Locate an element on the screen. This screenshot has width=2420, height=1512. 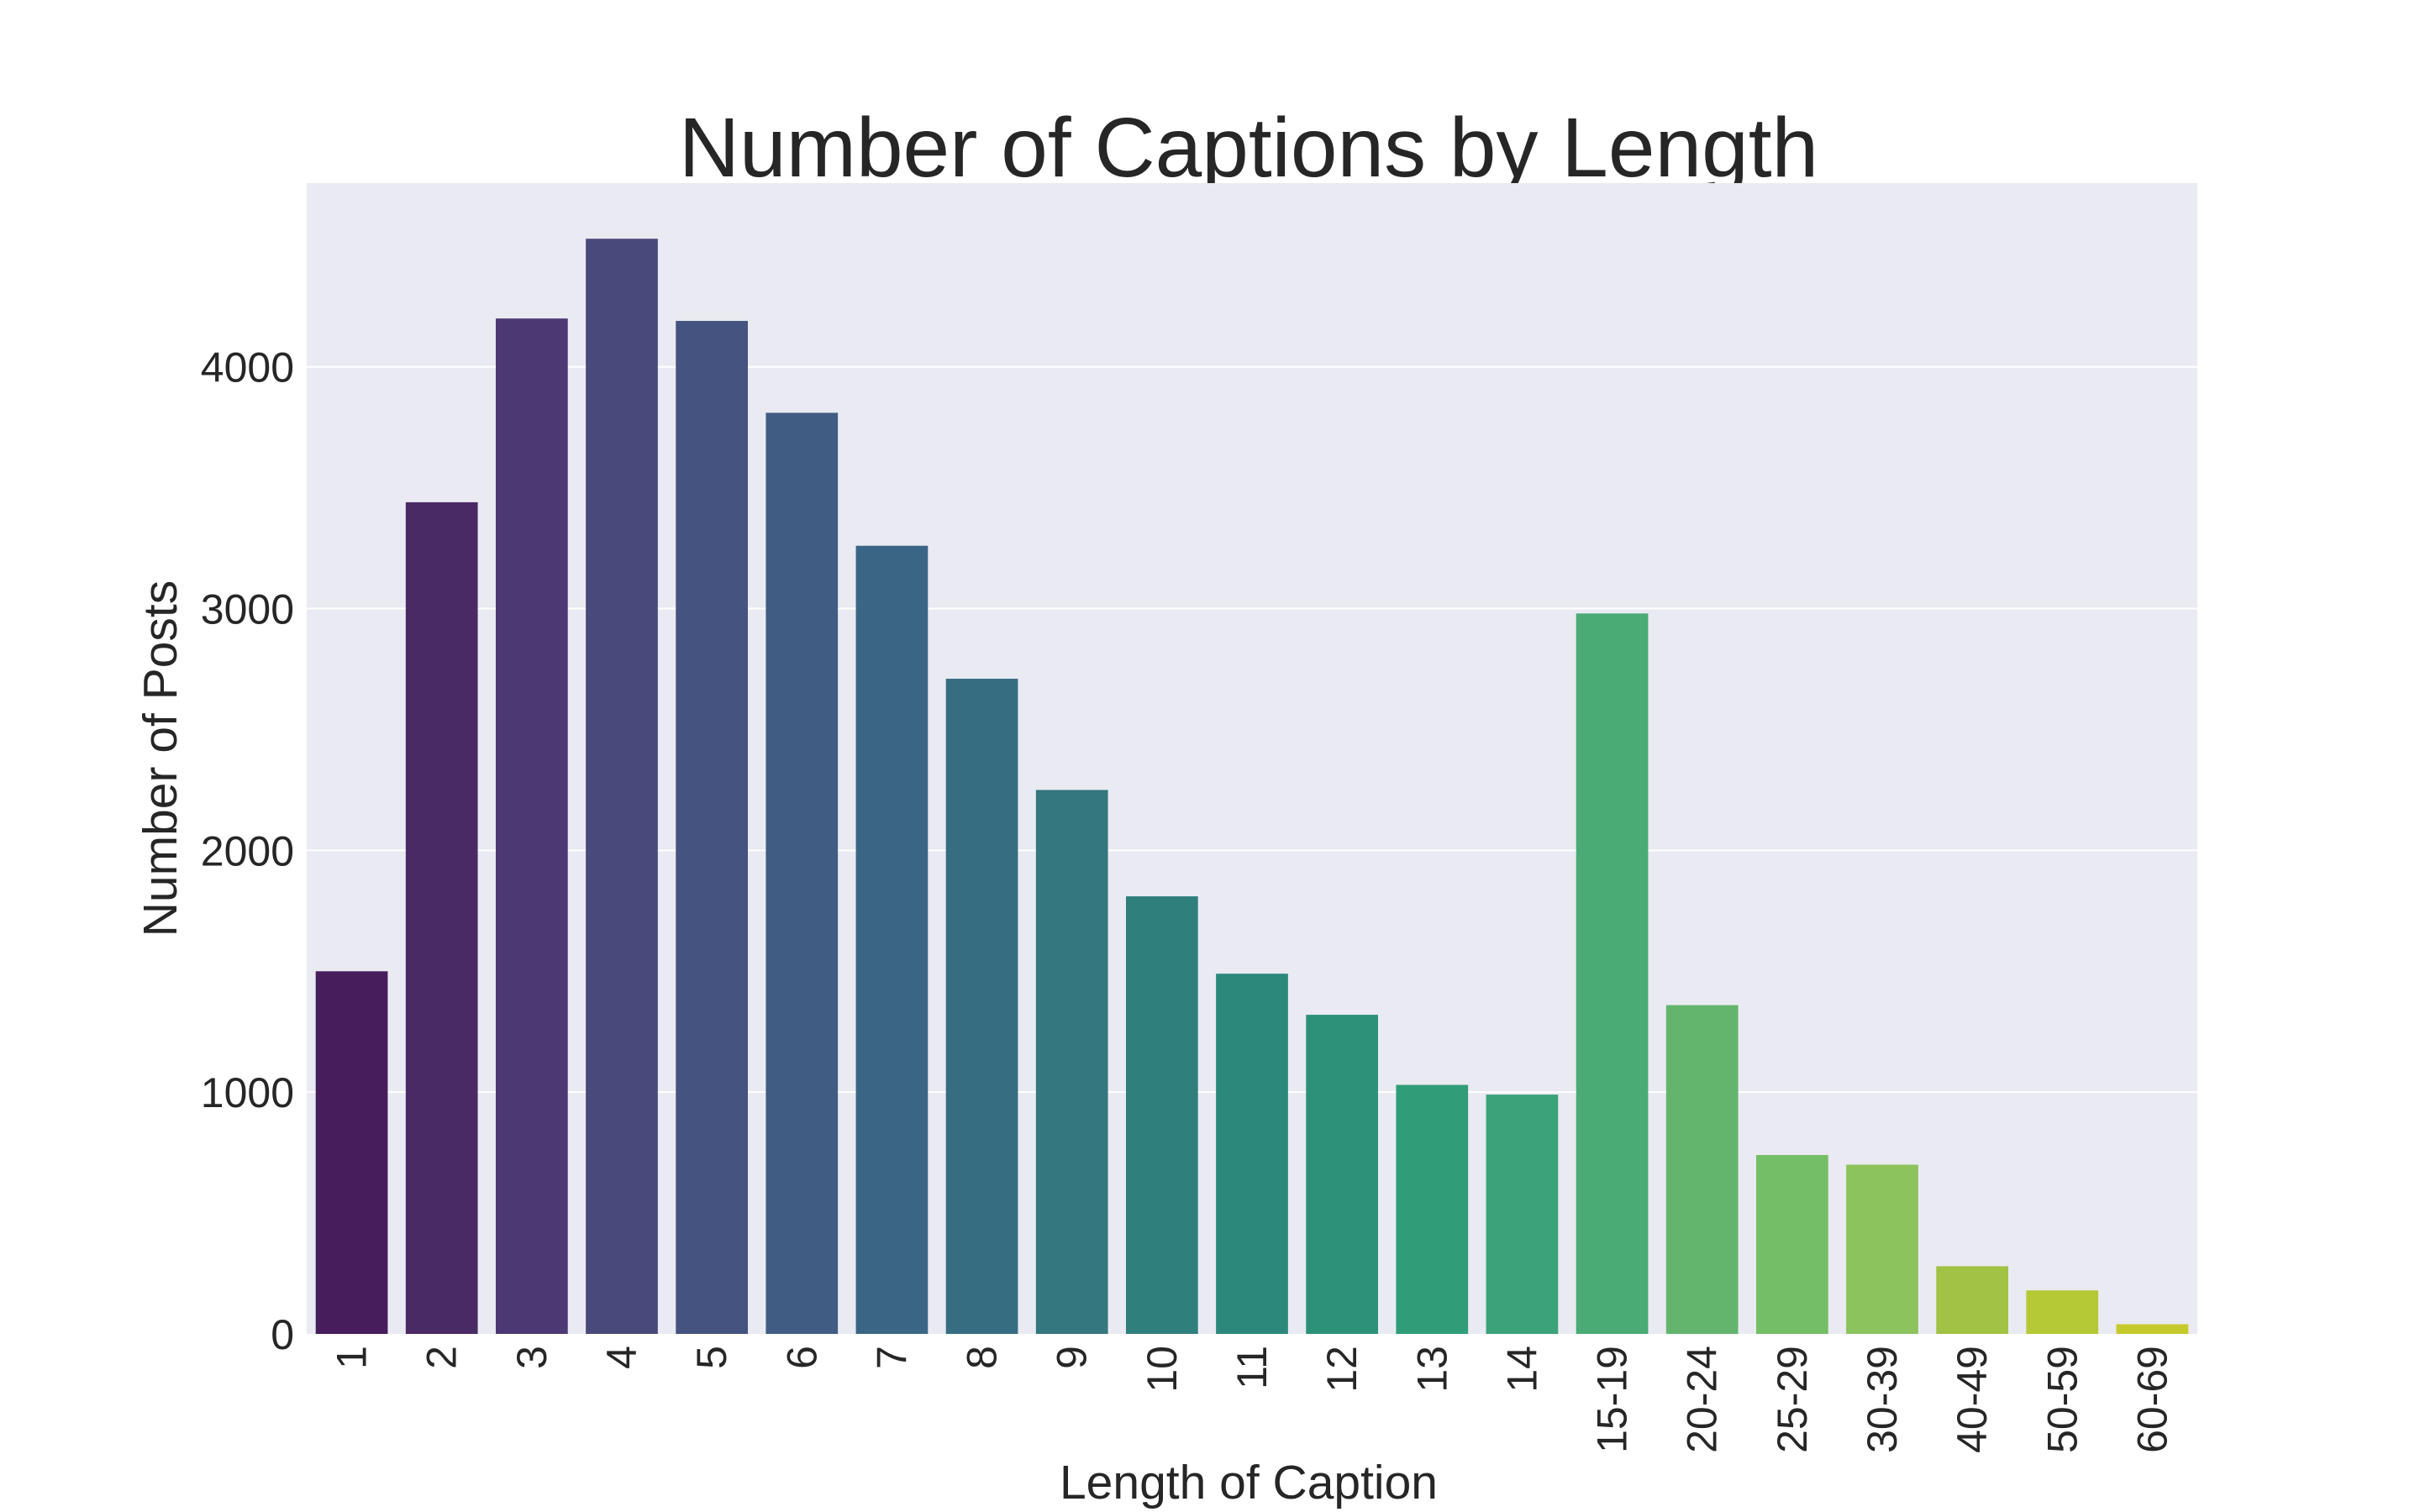
y-tick-label: 2000 is located at coordinates (248, 850).